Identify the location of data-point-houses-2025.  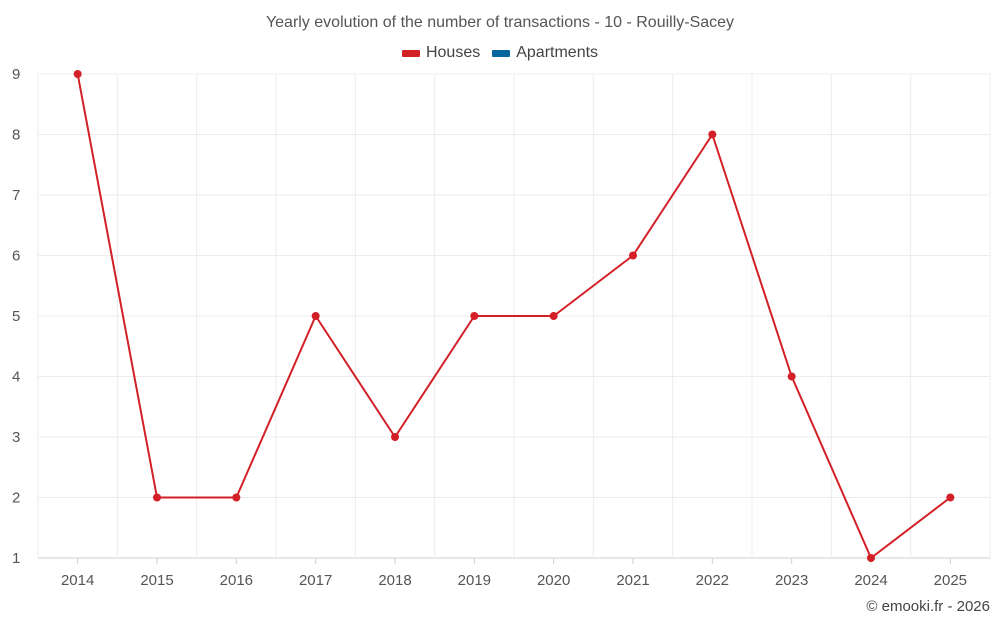
(950, 497).